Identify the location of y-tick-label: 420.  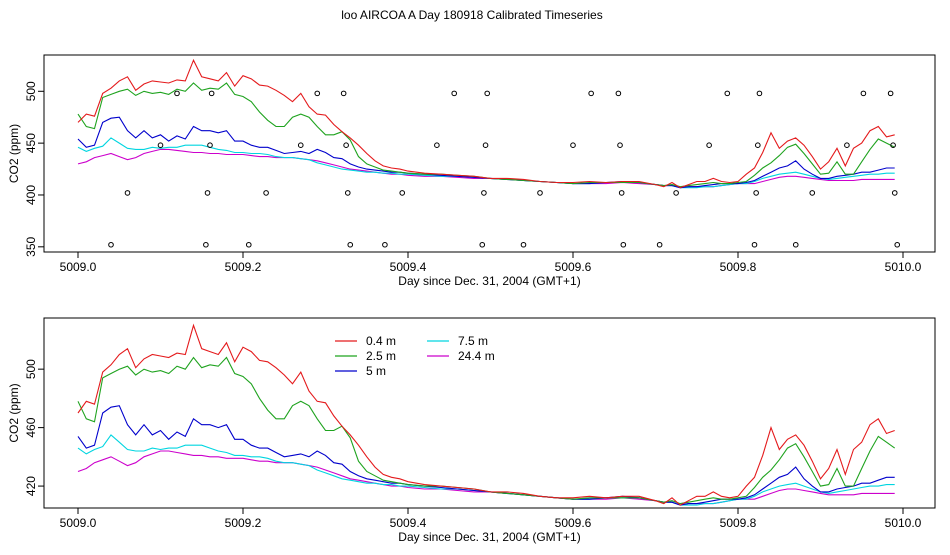
(31, 486).